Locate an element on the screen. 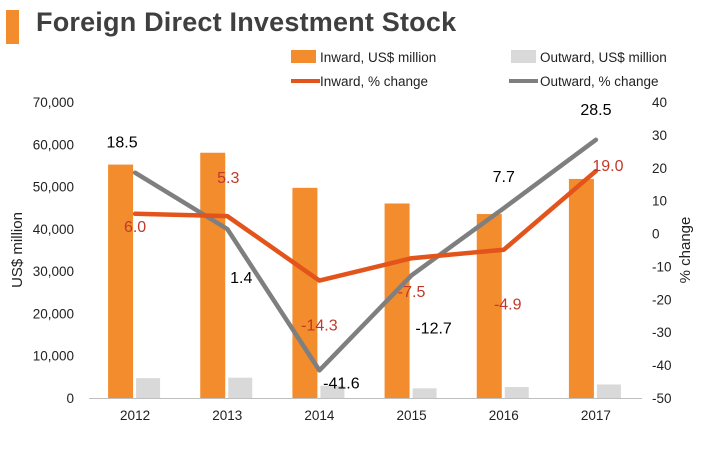  legend-swatch-inward-bar is located at coordinates (303, 56).